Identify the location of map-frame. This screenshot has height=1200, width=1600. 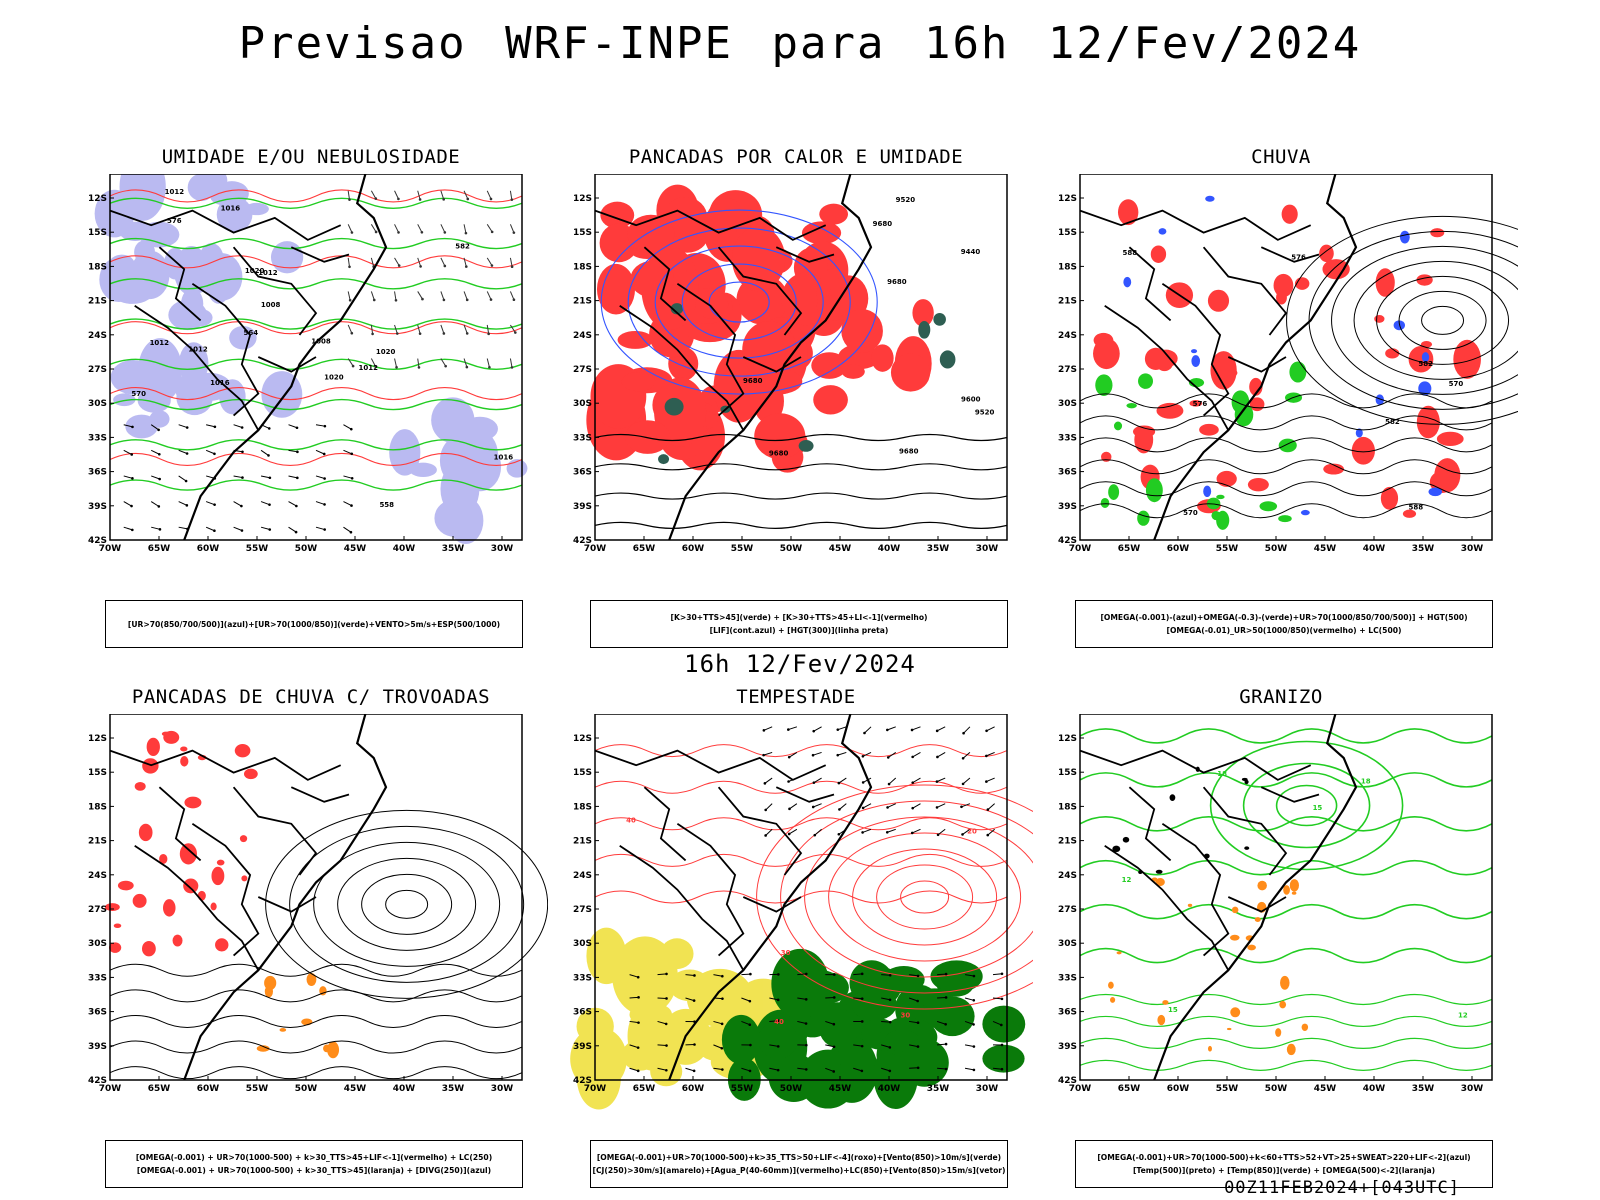
(1286, 897).